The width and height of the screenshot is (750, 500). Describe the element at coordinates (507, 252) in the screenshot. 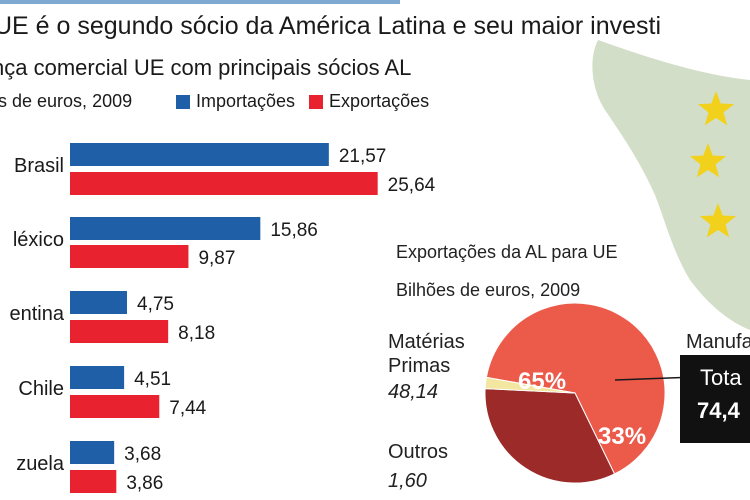

I see `pie-title: Exportações da AL para UE` at that location.